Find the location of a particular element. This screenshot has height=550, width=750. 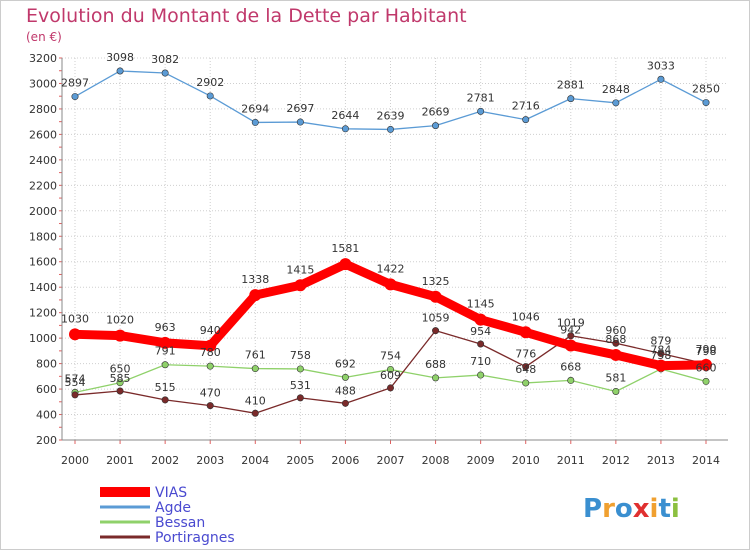

x-tick-label: 2009 is located at coordinates (481, 460).